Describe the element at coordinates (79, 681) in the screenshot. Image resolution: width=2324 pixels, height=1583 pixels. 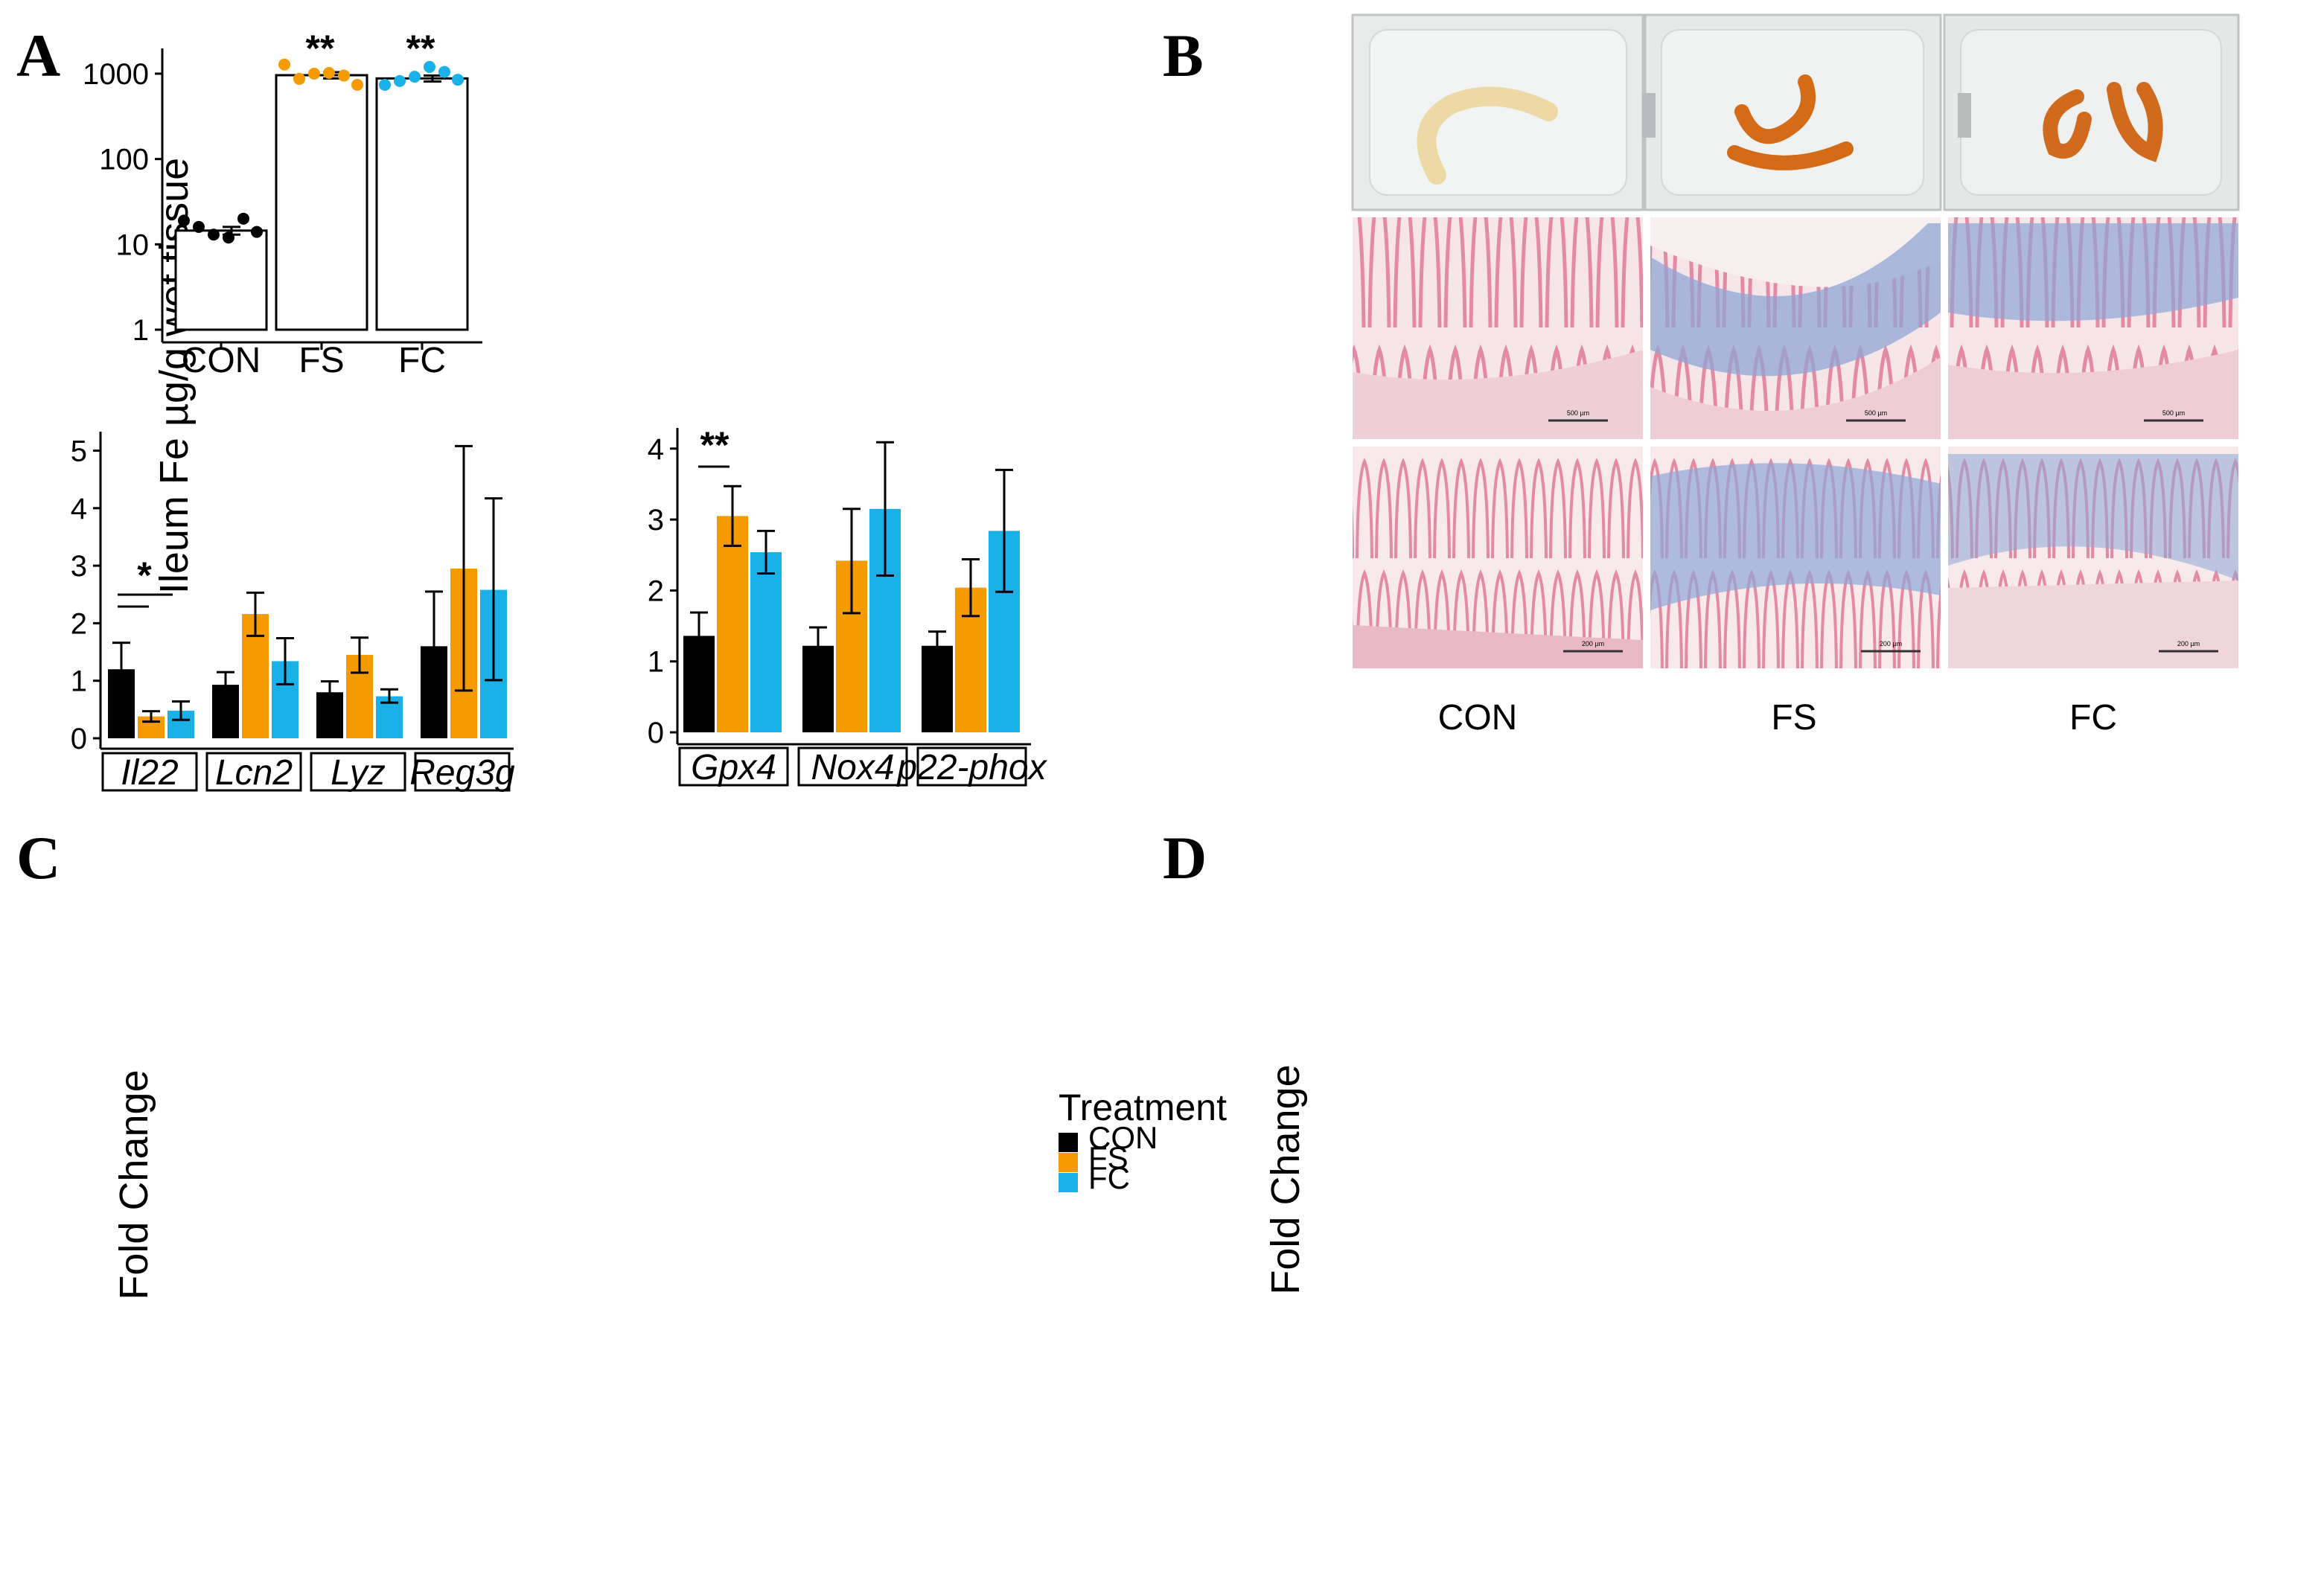
I see `panel-c-y-tick-label: 1` at that location.